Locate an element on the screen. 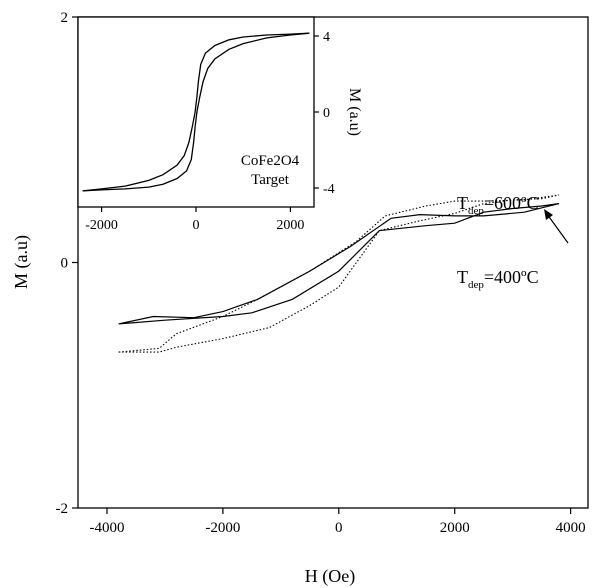 This screenshot has height=588, width=601. annotation-tdep-400: Tdep=400ºC is located at coordinates (498, 279).